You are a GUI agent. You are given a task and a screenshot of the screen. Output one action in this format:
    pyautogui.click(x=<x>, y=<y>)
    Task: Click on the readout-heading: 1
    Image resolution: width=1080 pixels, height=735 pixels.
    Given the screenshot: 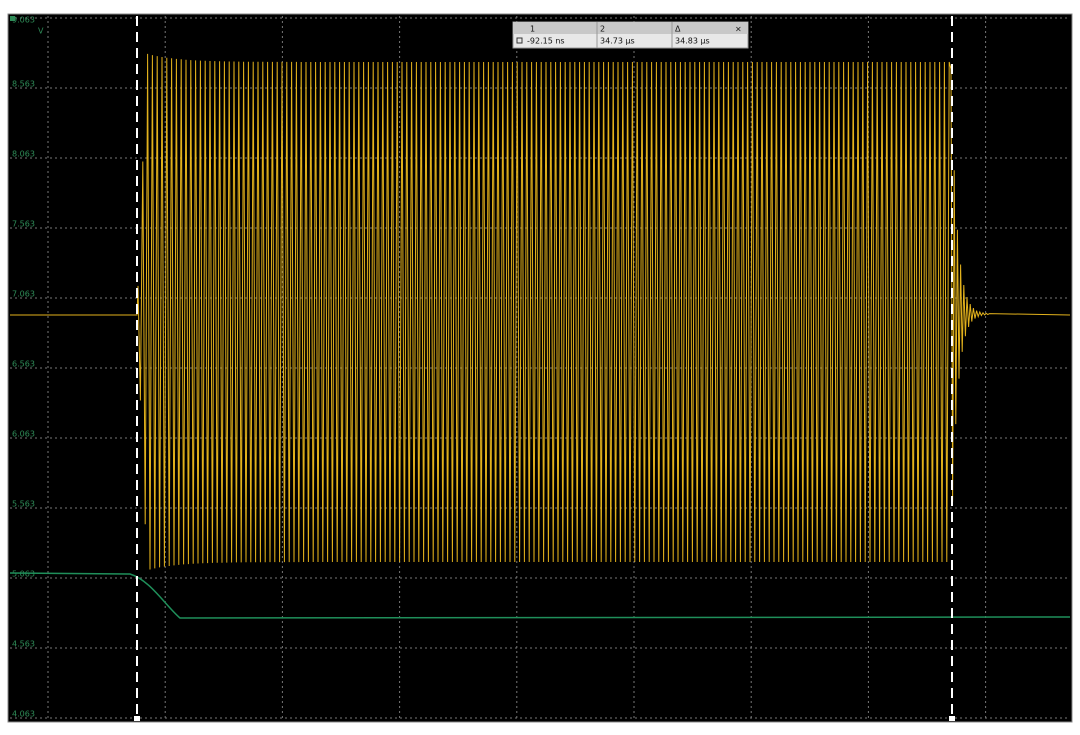 What is the action you would take?
    pyautogui.click(x=532, y=29)
    